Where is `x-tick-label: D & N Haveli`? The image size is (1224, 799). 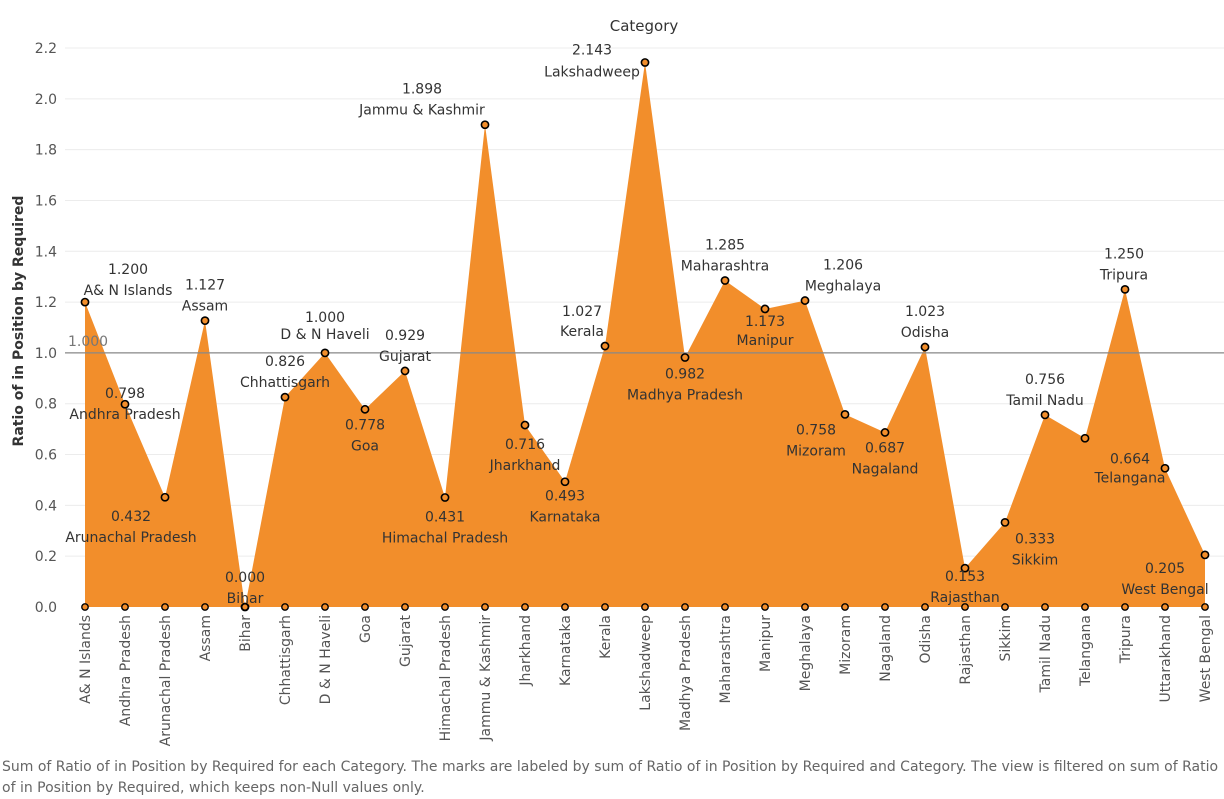 x-tick-label: D & N Haveli is located at coordinates (326, 659).